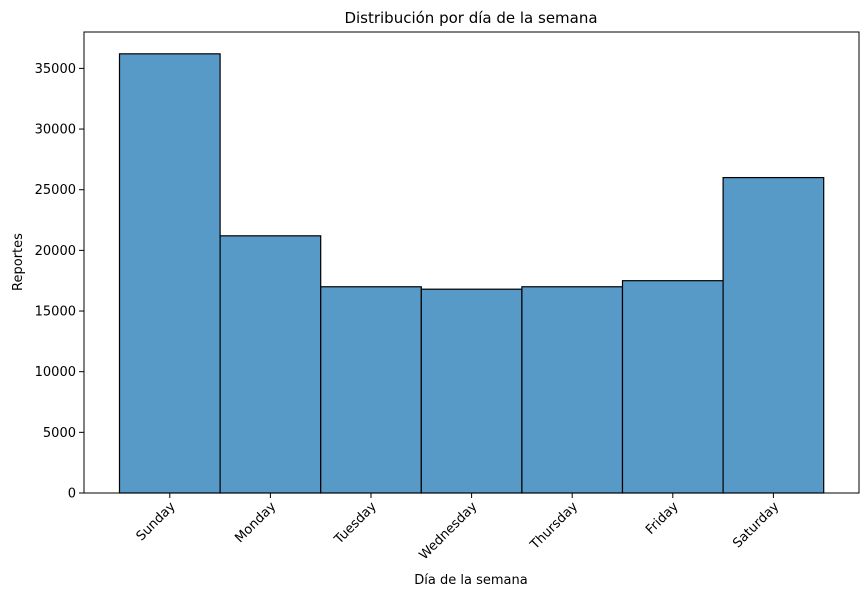 The width and height of the screenshot is (868, 599). I want to click on y-tick-label: 20000, so click(55, 251).